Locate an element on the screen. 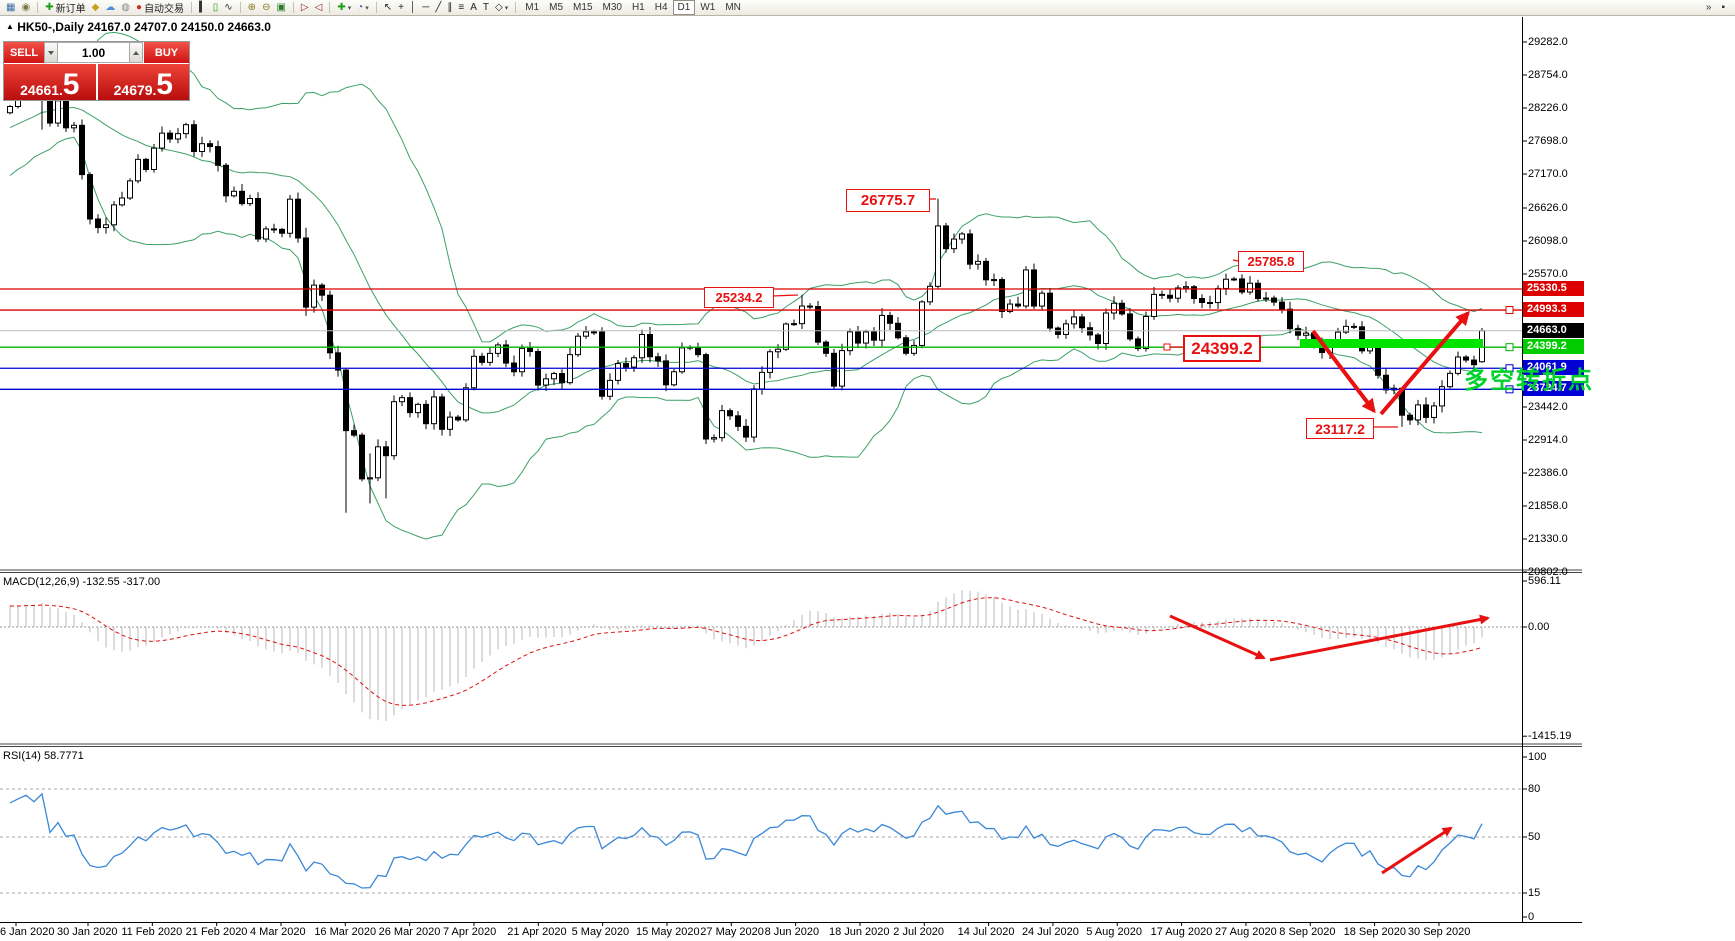 The width and height of the screenshot is (1735, 941). timeframe-mn: MN is located at coordinates (733, 7).